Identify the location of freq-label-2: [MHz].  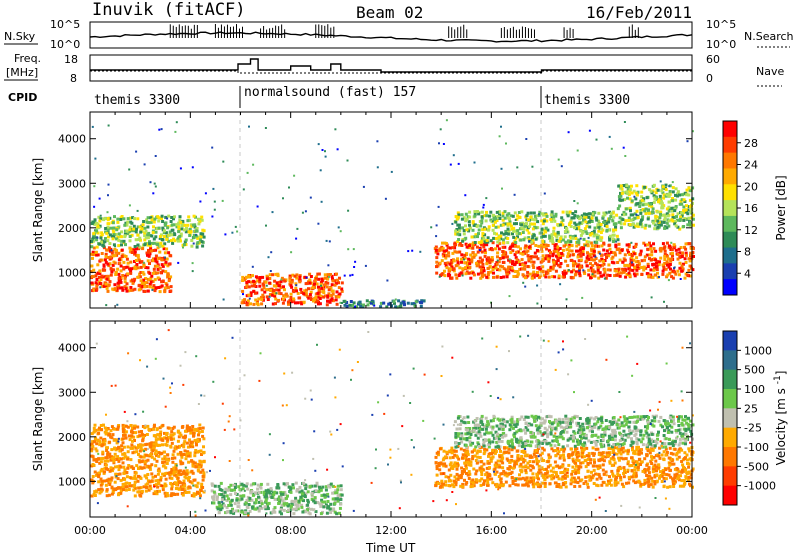
(22, 72).